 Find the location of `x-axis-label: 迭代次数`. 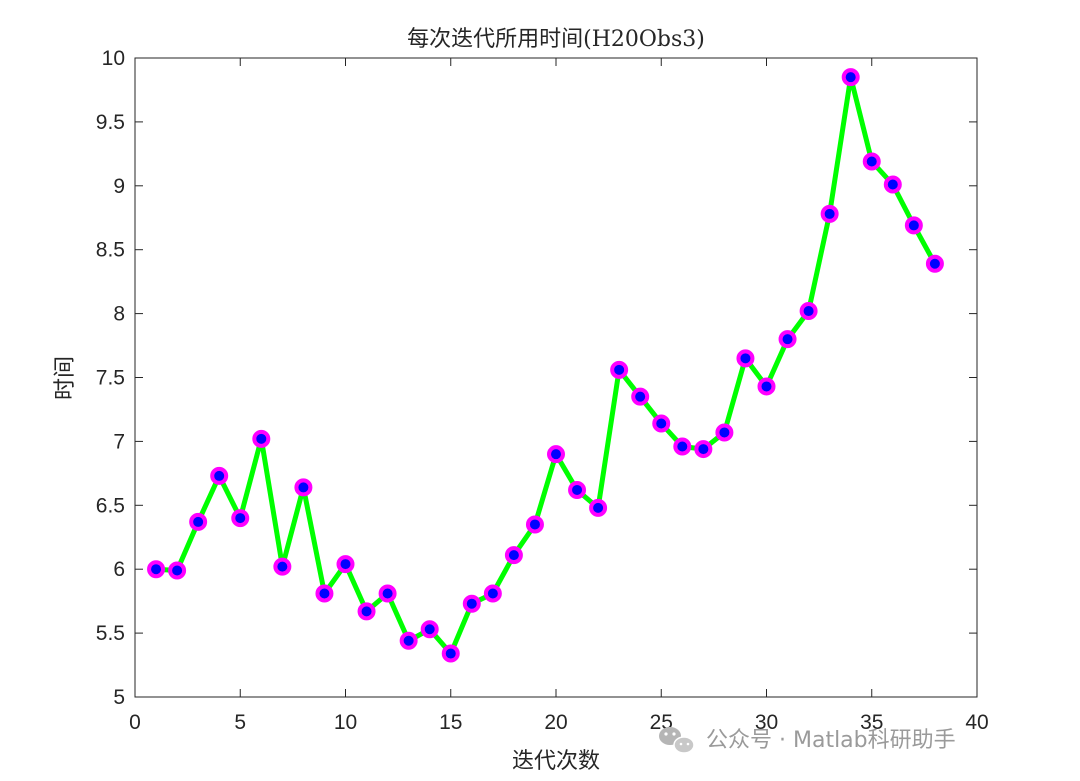

x-axis-label: 迭代次数 is located at coordinates (556, 761).